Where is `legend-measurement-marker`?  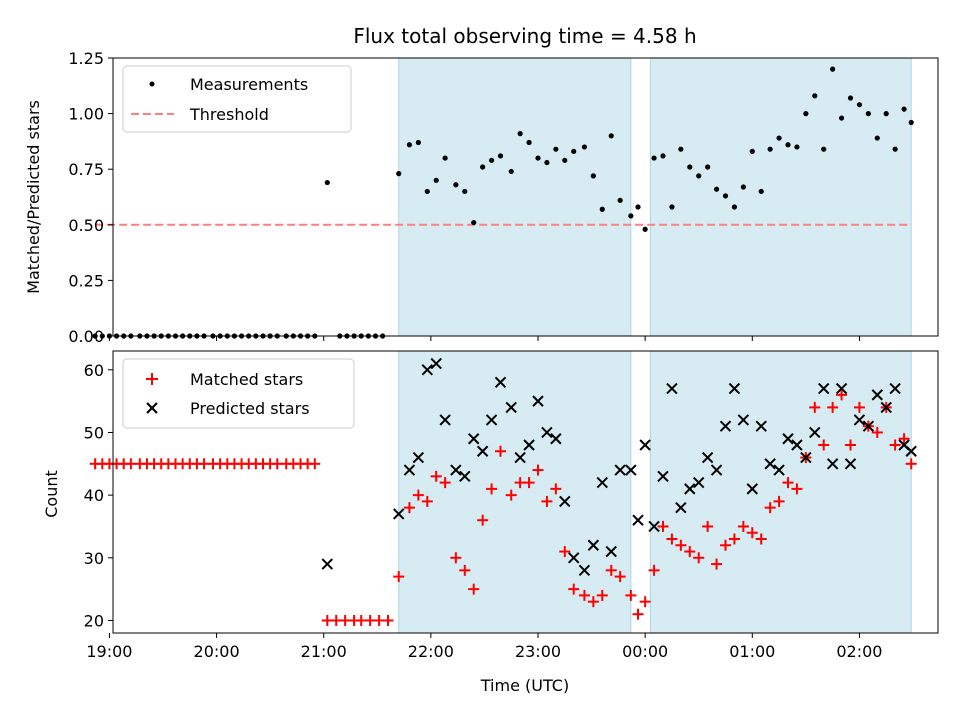 legend-measurement-marker is located at coordinates (152, 84).